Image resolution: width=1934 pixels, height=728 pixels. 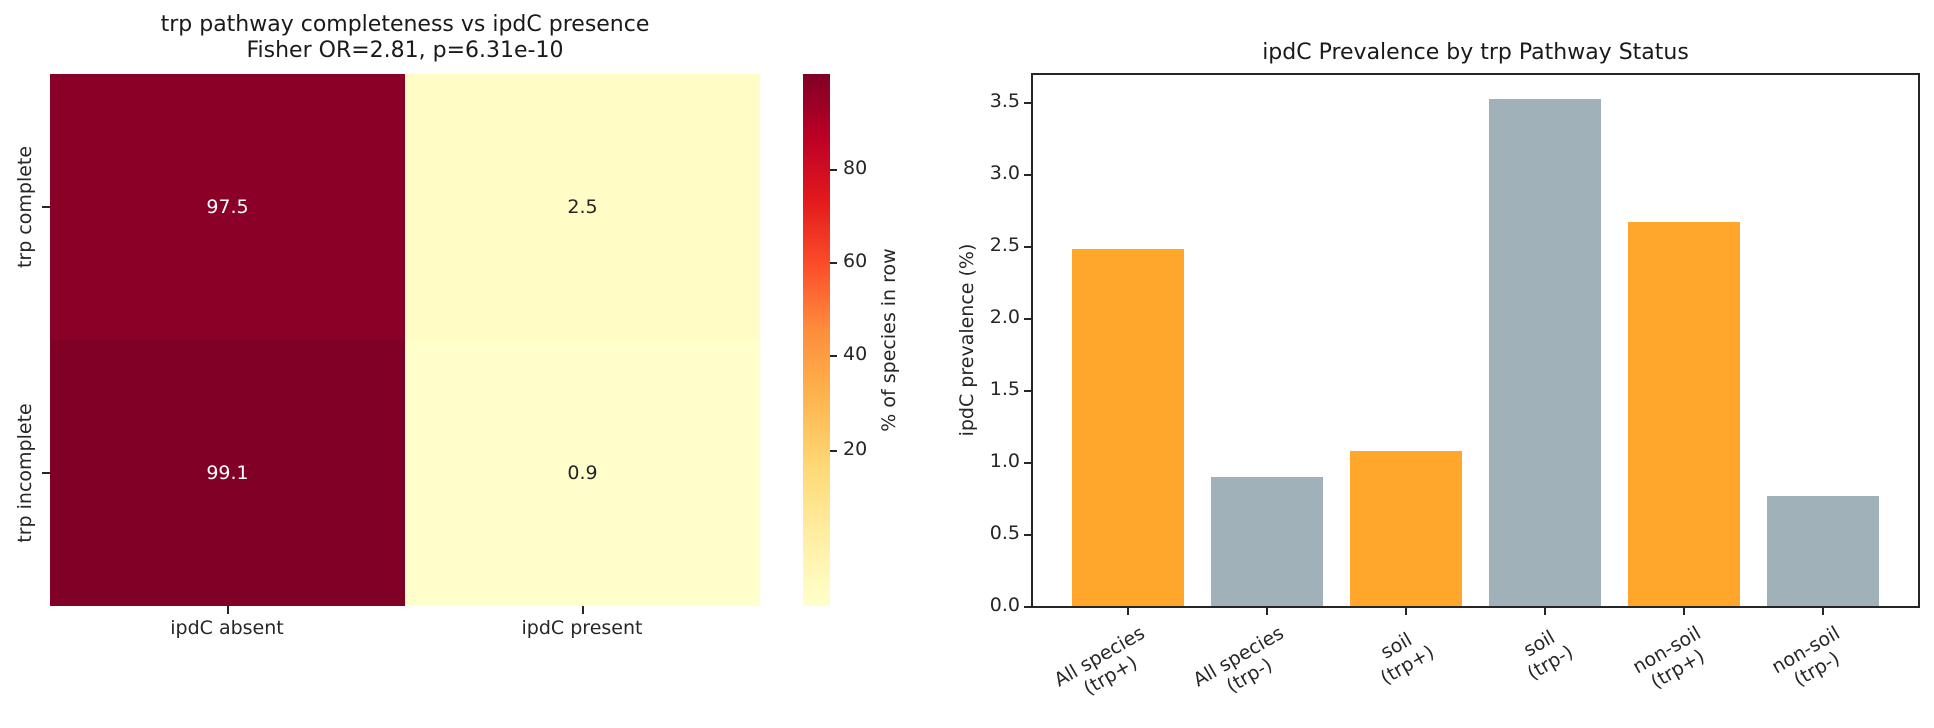 I want to click on x-label-soil-trp-minus: soil (trp-), so click(x=1548, y=655).